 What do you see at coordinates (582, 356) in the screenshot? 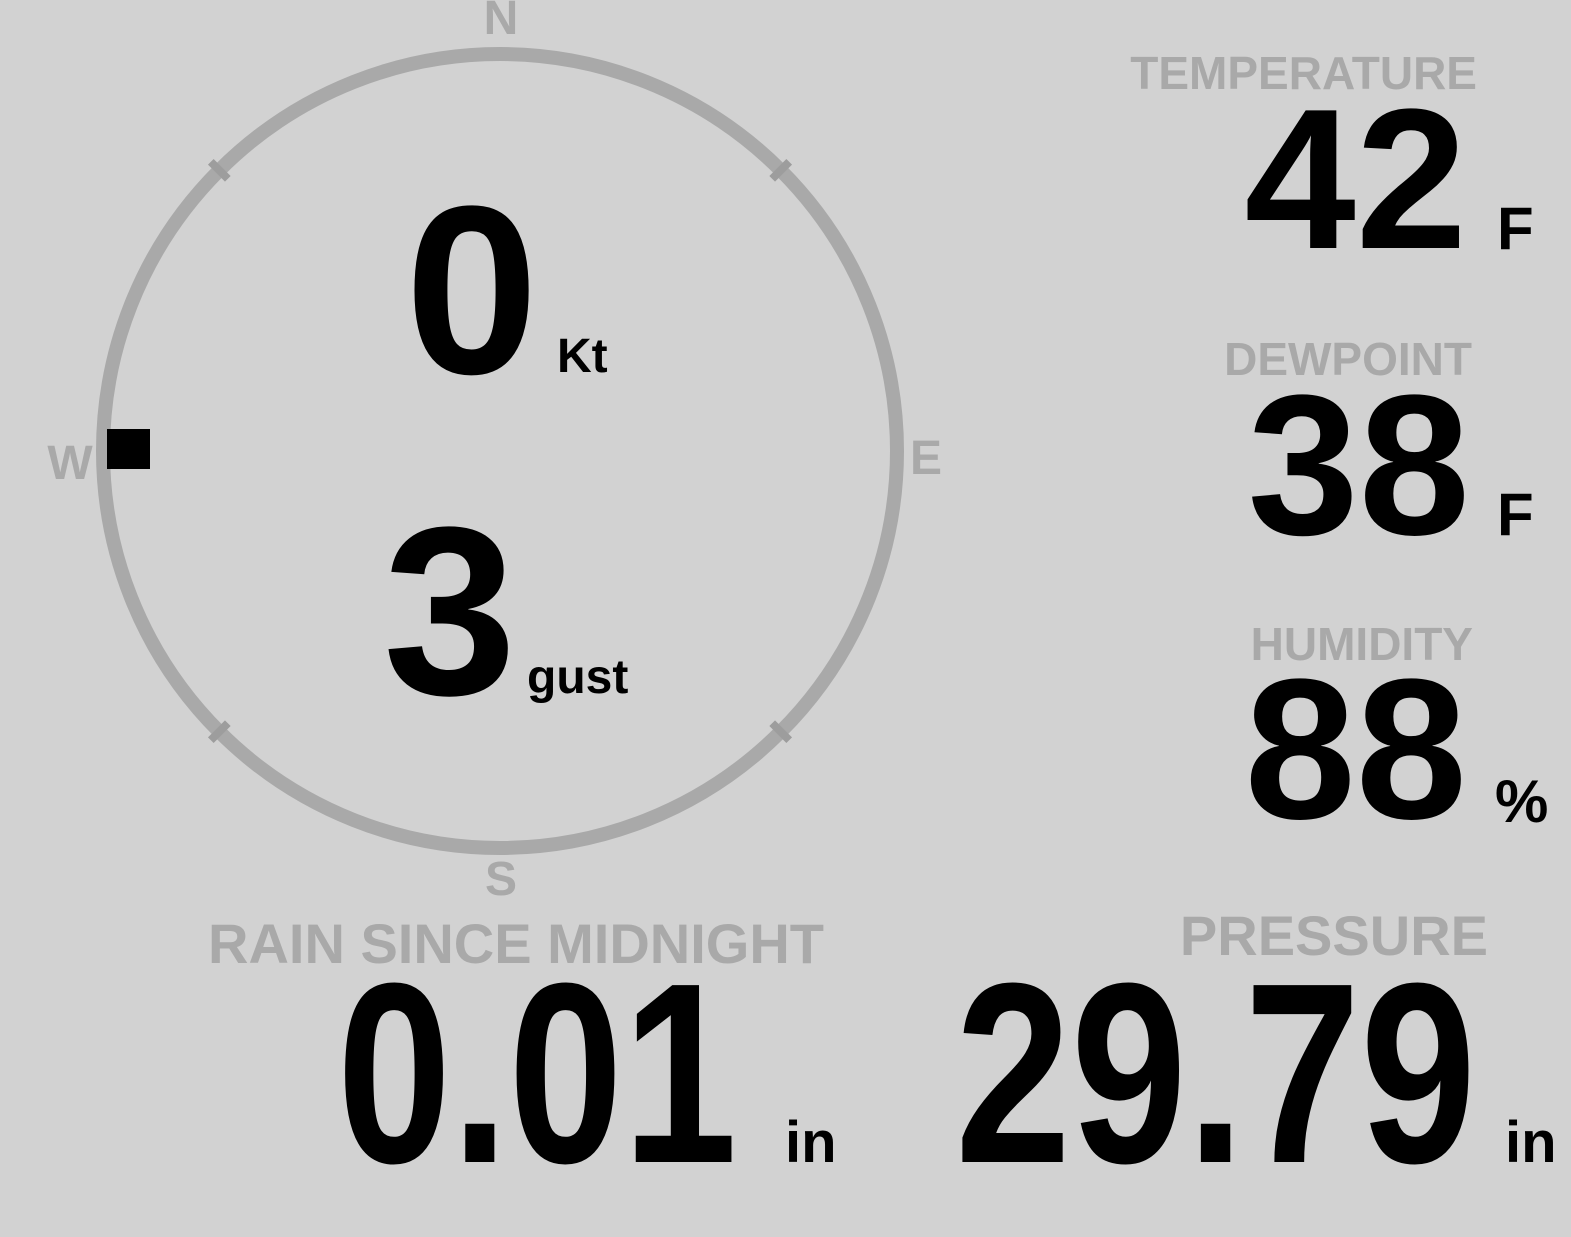
I see `wind-speed-unit: Kt` at bounding box center [582, 356].